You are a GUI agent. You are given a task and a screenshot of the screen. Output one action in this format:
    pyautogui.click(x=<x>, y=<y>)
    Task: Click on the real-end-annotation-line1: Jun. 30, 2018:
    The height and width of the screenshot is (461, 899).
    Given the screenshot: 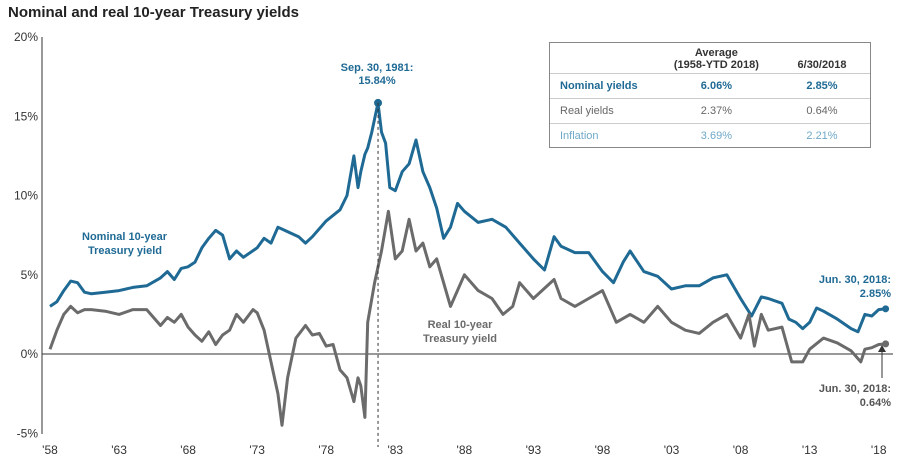 What is the action you would take?
    pyautogui.click(x=855, y=389)
    